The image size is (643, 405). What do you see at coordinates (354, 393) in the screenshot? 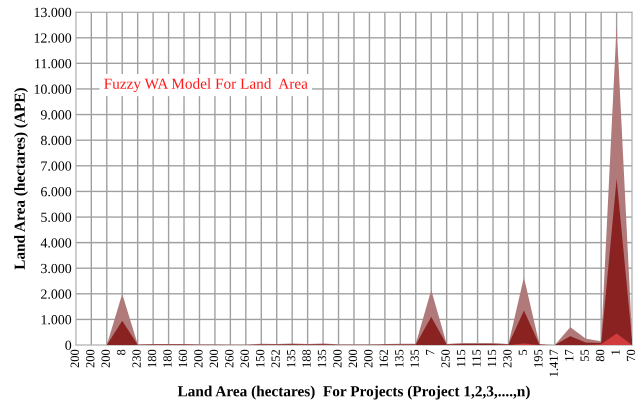
I see `x-axis-title: Land Area (hectares) For Projects (Project 1,2,3,....,n)` at bounding box center [354, 393].